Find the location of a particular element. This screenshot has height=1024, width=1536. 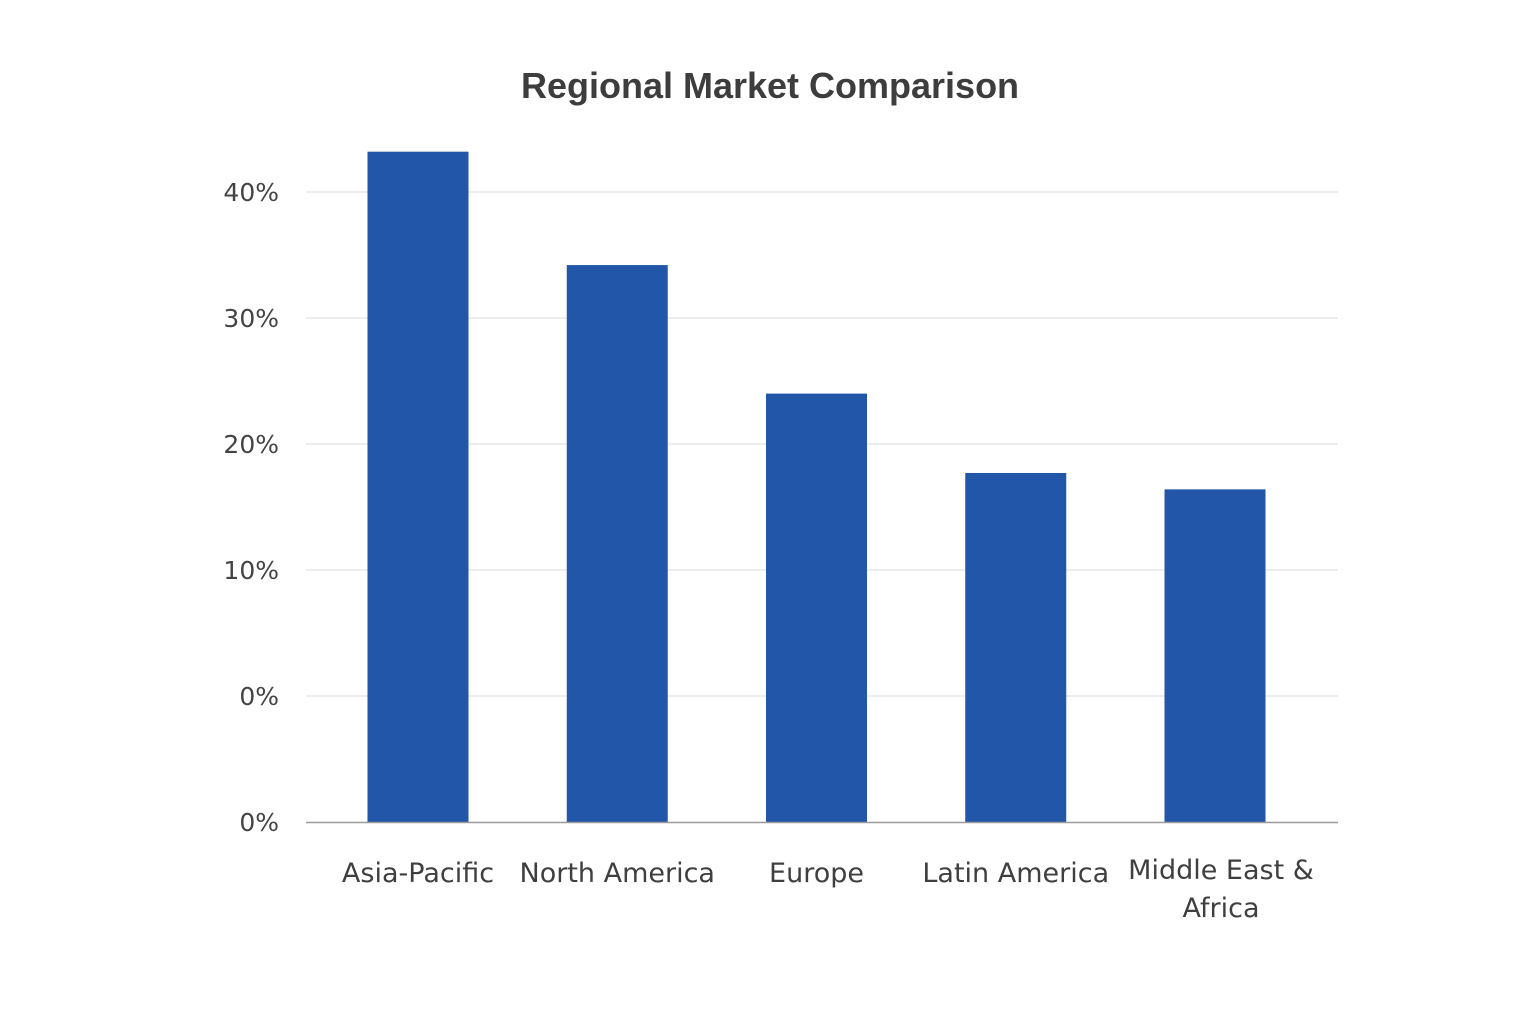

x-tick-label: North America is located at coordinates (617, 873).